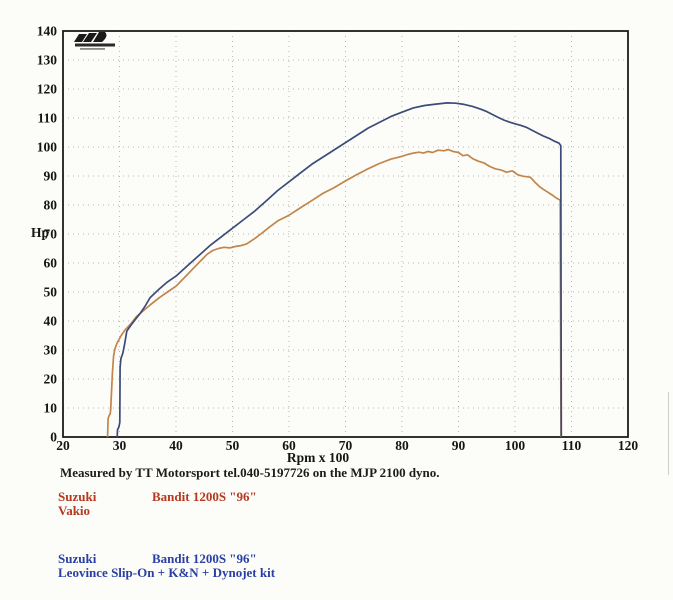  What do you see at coordinates (51, 321) in the screenshot?
I see `y-tick-label: 40` at bounding box center [51, 321].